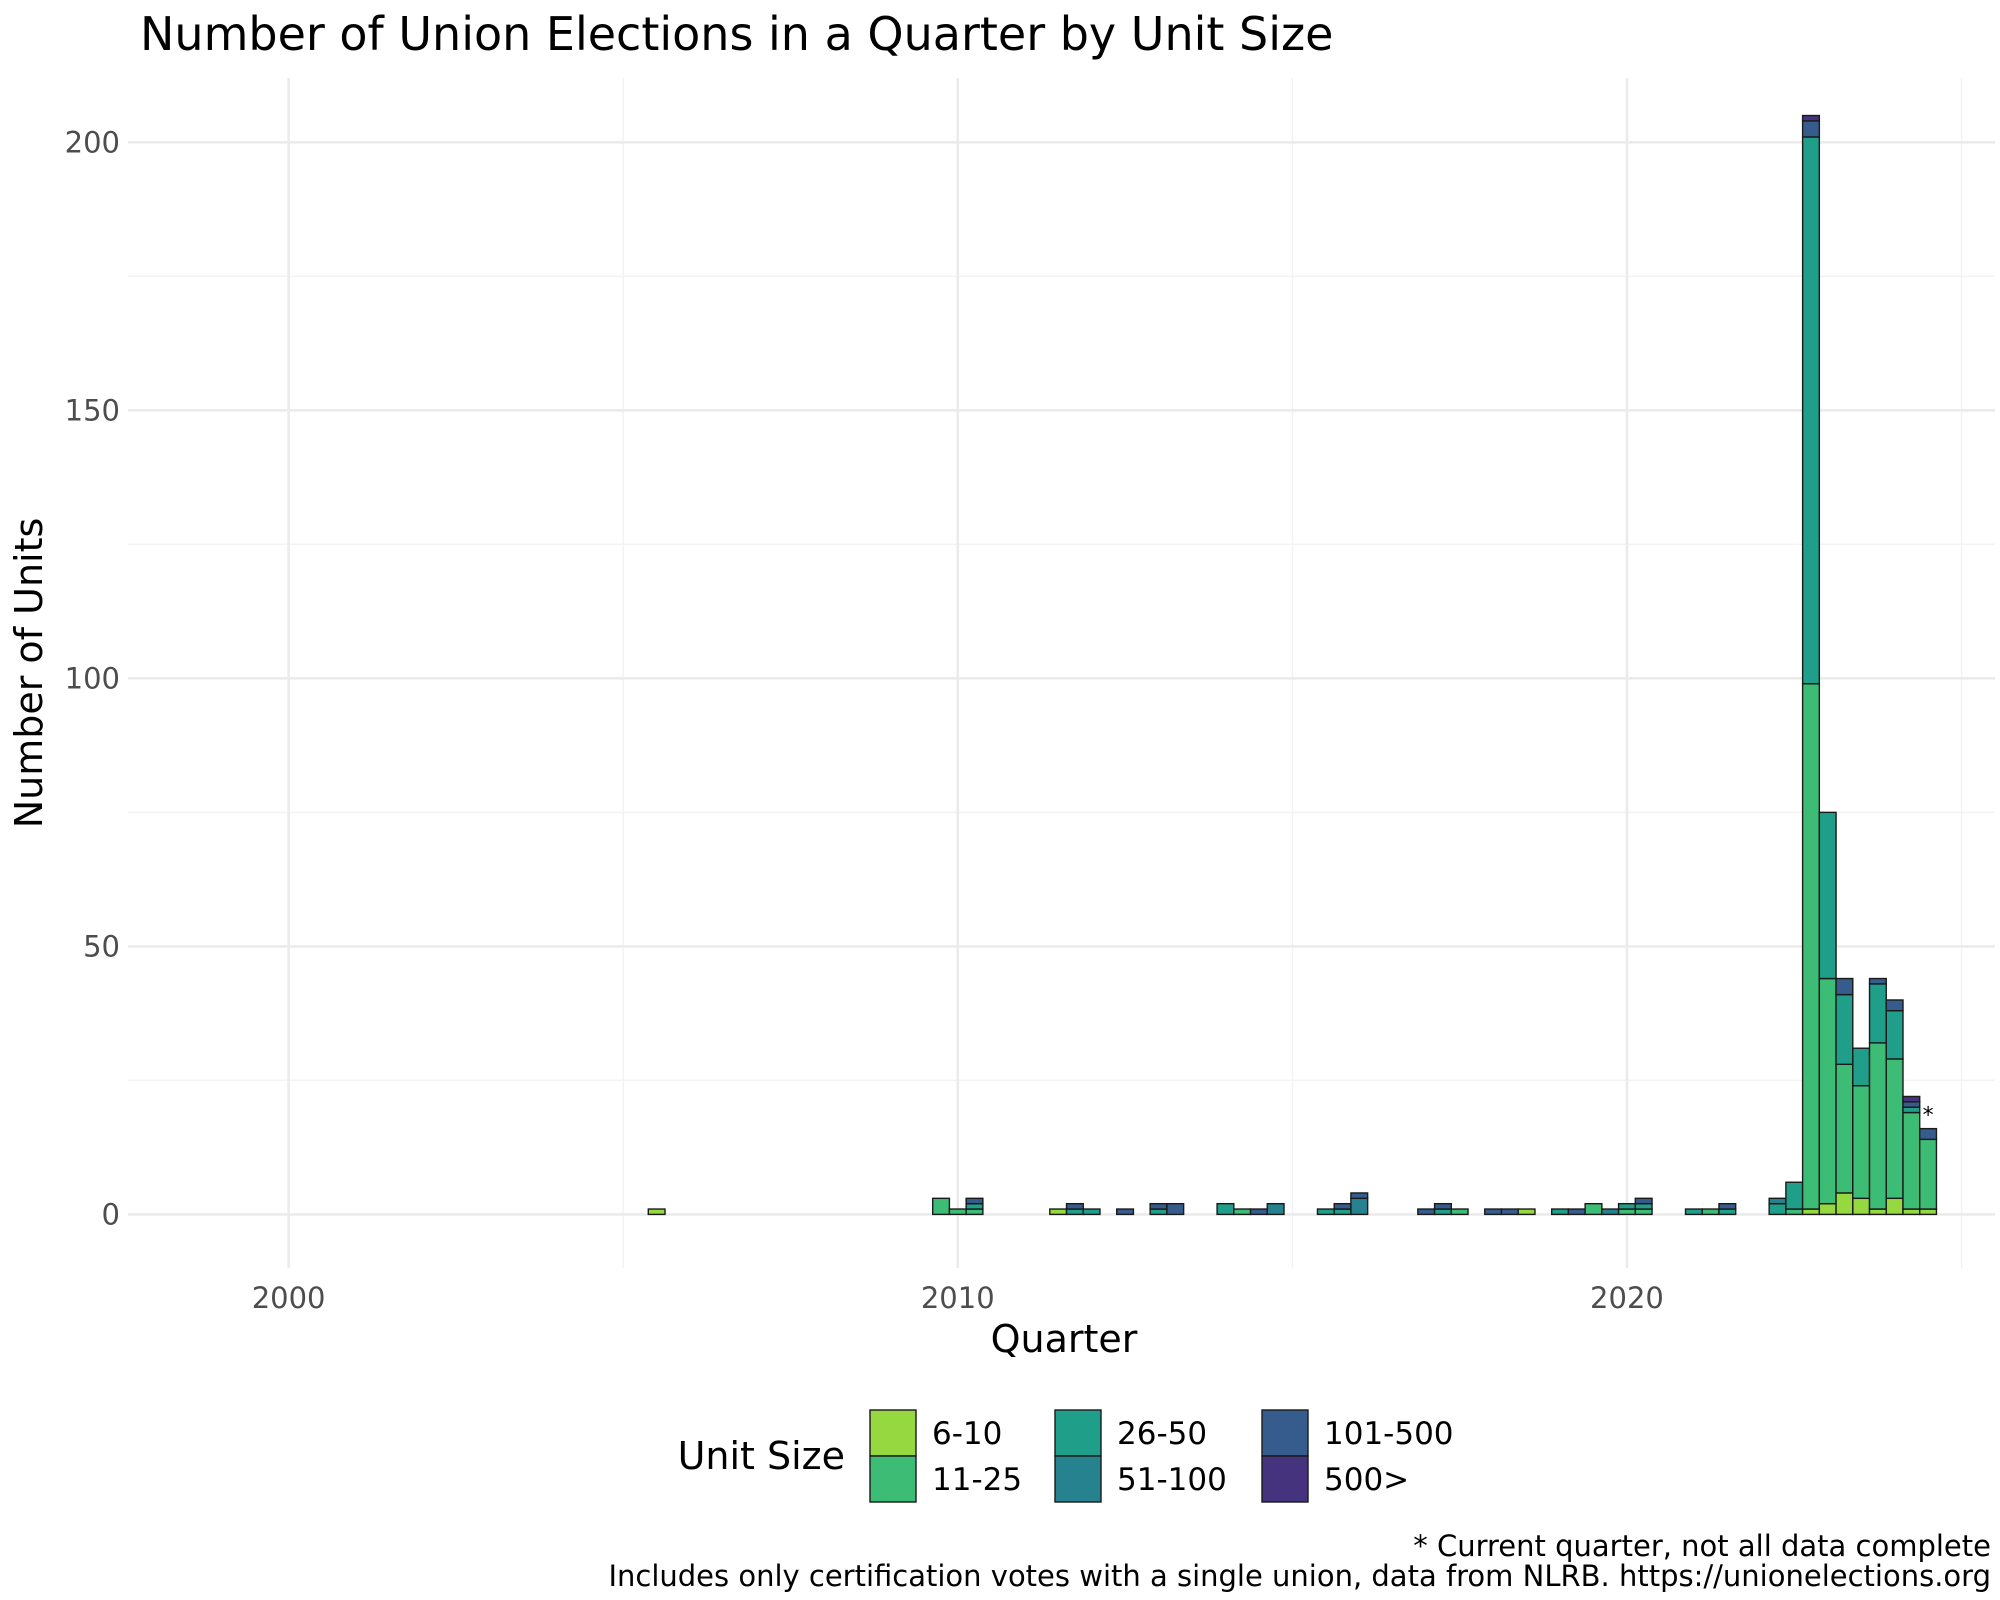  What do you see at coordinates (1702, 1546) in the screenshot?
I see `caption-line-1: * Current quarter, not all data complete` at bounding box center [1702, 1546].